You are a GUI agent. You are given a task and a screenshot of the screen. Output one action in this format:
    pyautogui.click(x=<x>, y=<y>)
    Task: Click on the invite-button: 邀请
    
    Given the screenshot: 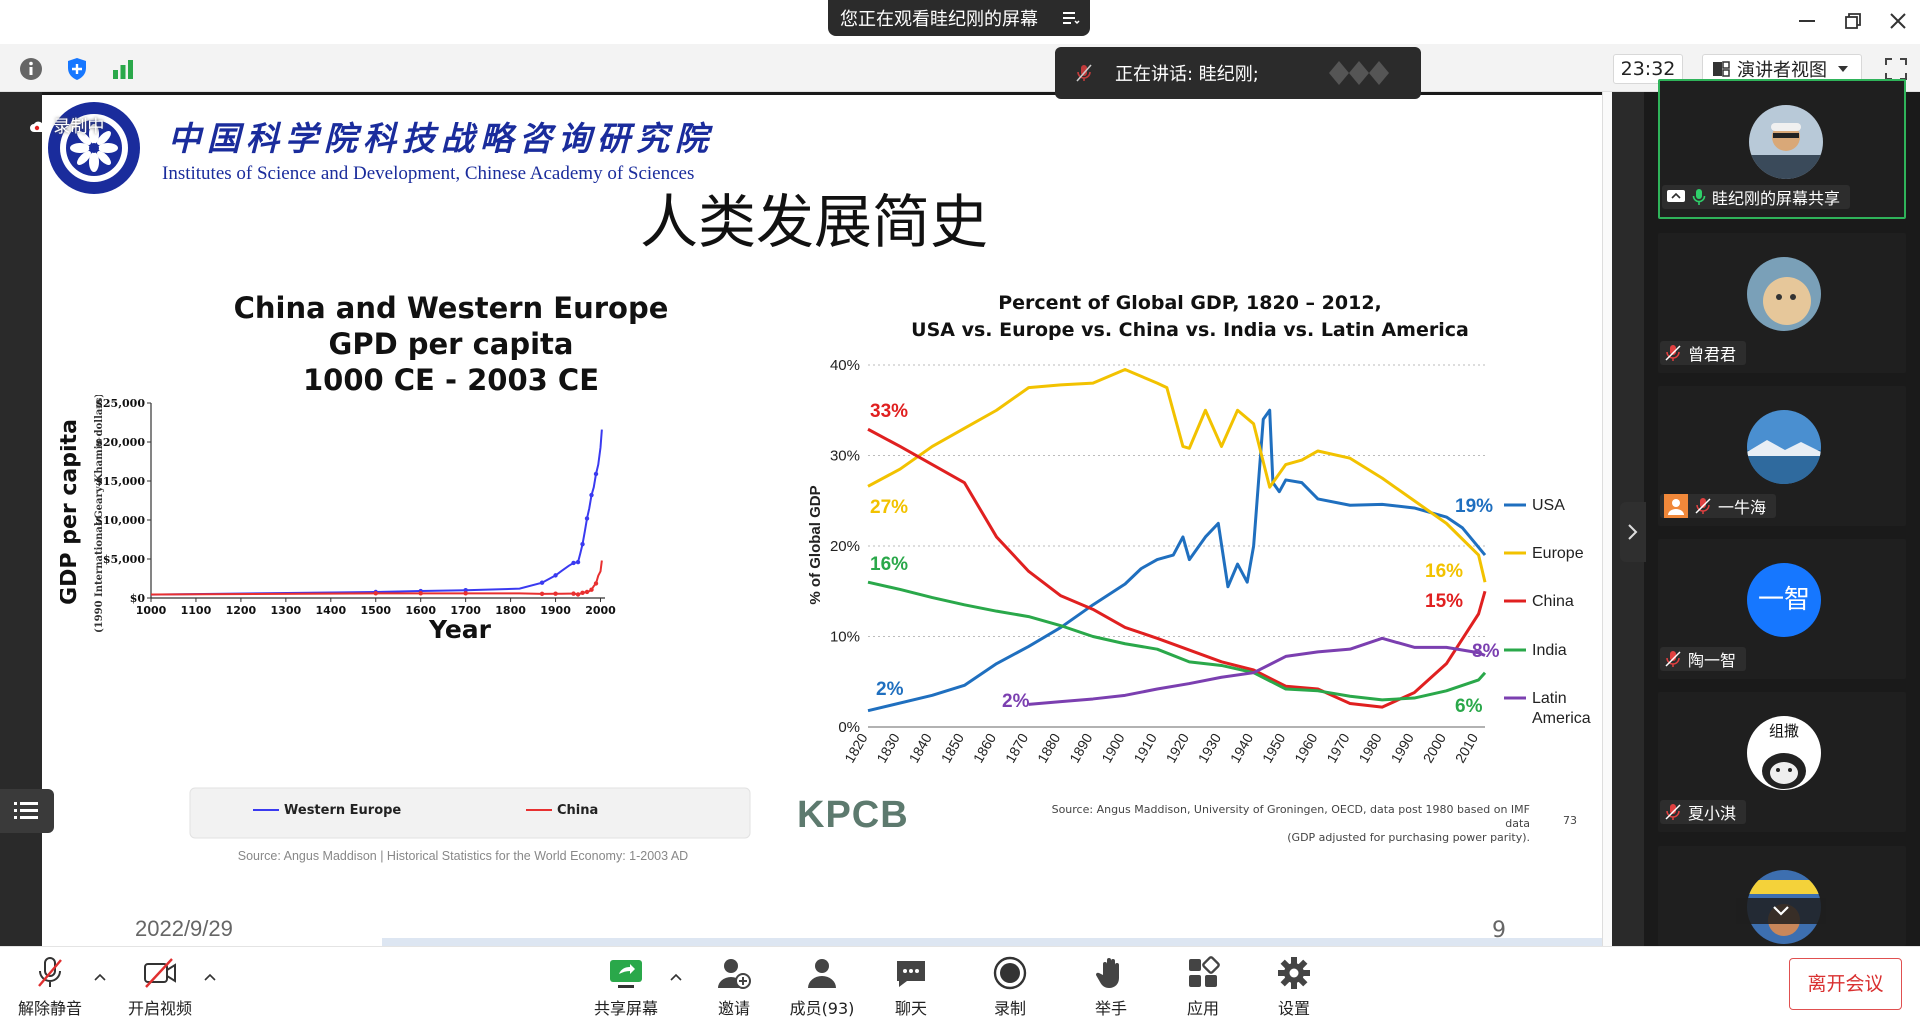 What is the action you would take?
    pyautogui.click(x=734, y=987)
    